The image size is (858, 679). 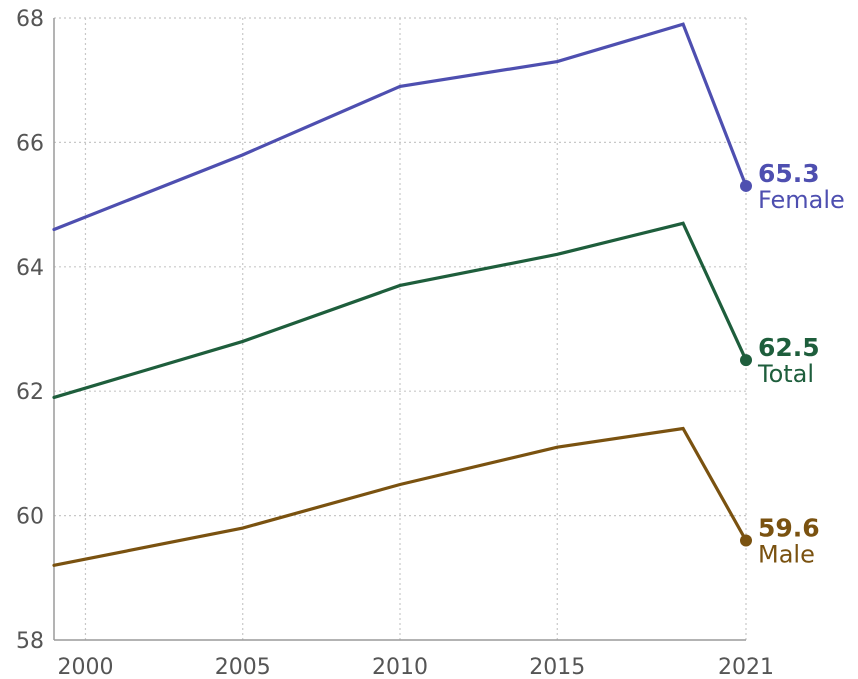 I want to click on end-marker-total, so click(x=746, y=360).